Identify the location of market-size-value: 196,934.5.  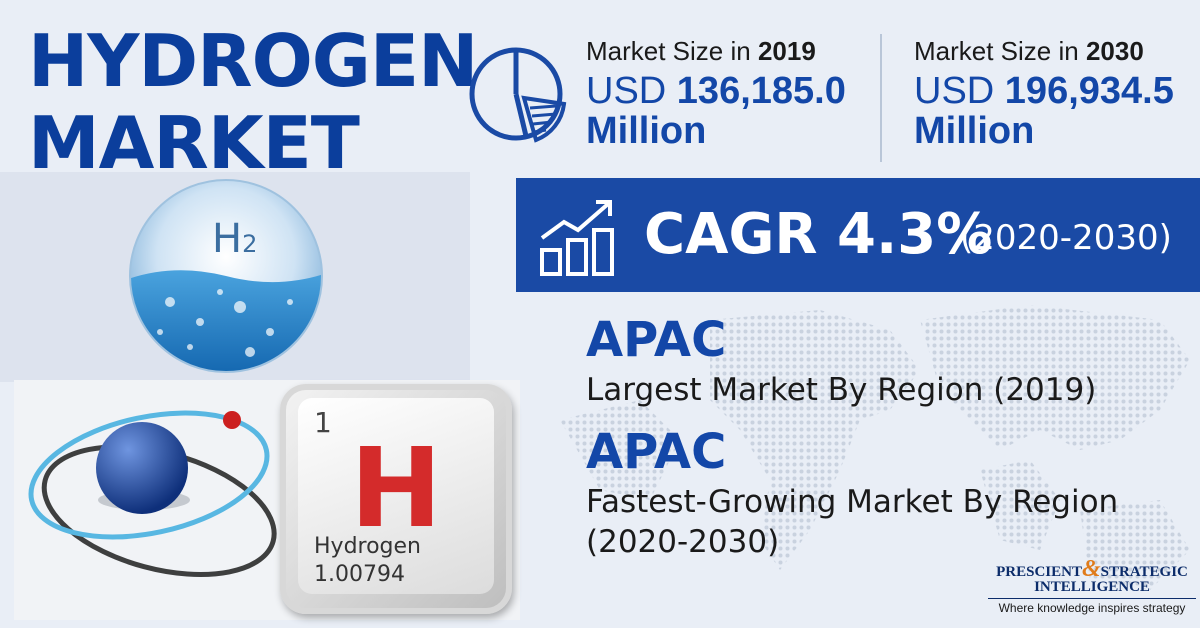
(1089, 91).